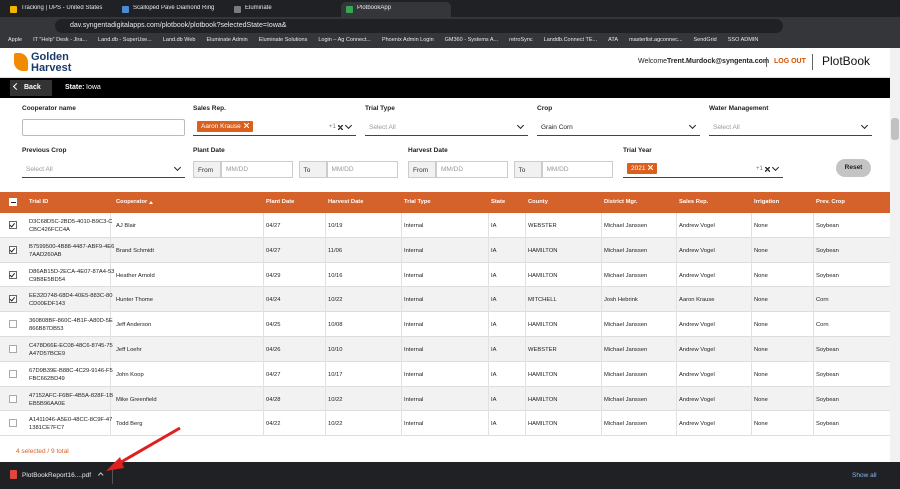 The image size is (900, 489). What do you see at coordinates (705, 40) in the screenshot?
I see `bookmark: SendGrid` at bounding box center [705, 40].